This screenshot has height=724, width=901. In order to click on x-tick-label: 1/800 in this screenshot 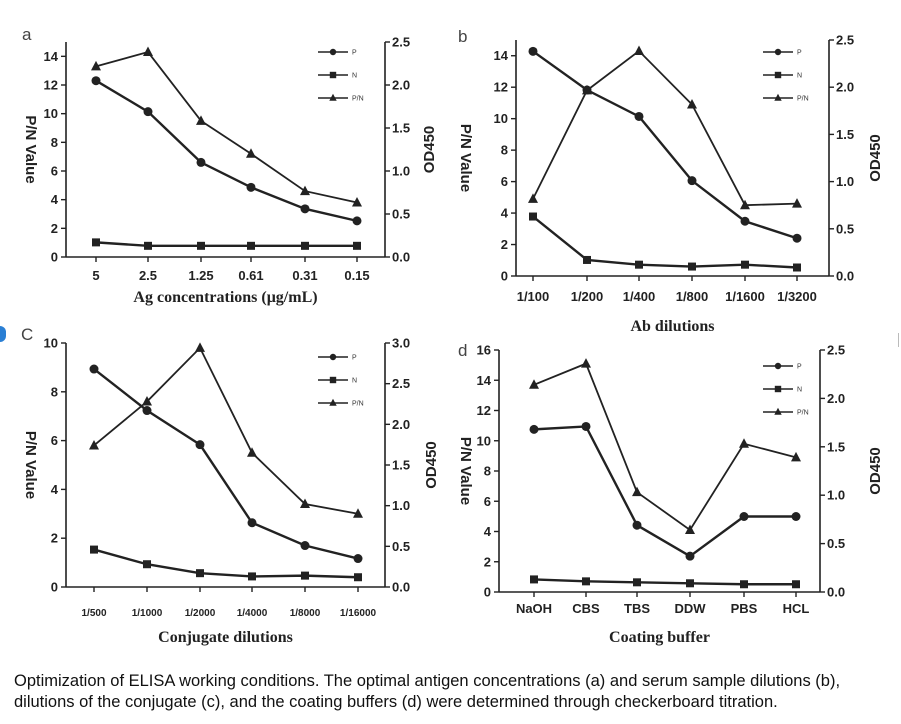, I will do `click(692, 296)`.